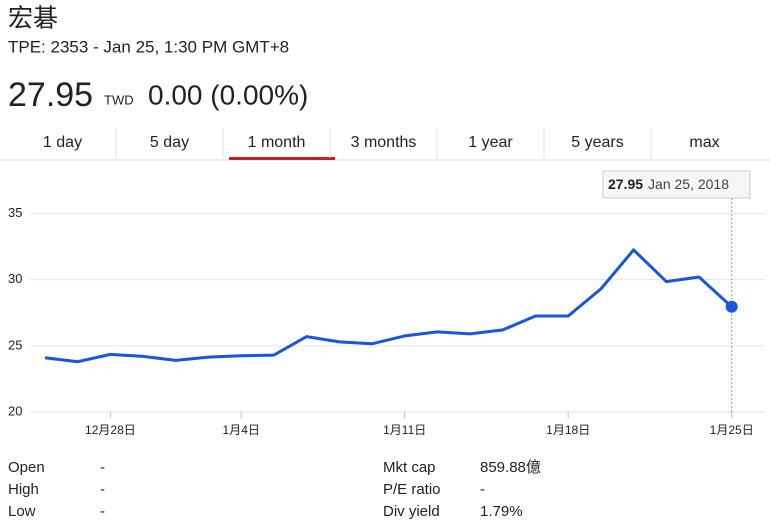 The image size is (770, 525). I want to click on tab-label: 3 months, so click(384, 142).